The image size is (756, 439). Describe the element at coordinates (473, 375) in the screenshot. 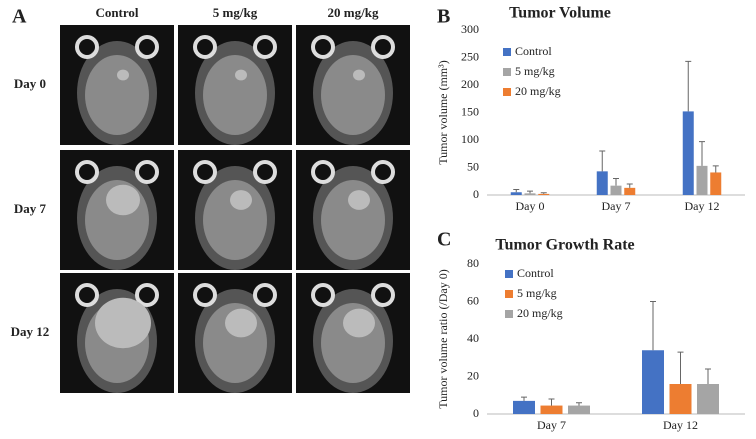

I see `y-tick-label: 20` at that location.